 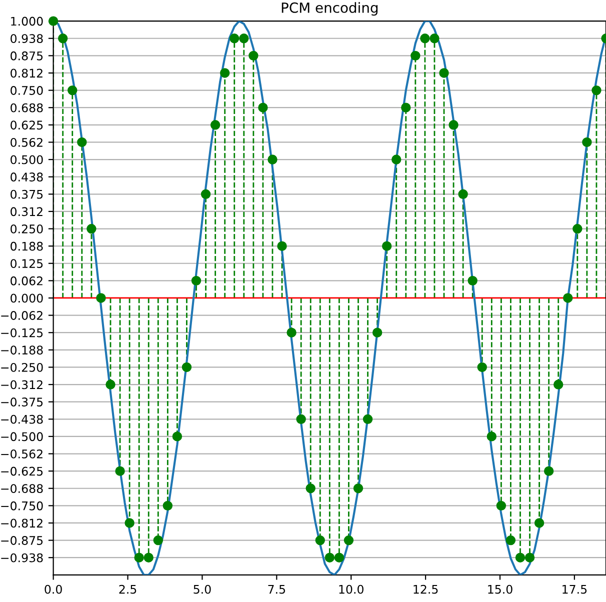 I want to click on y-tick-label: −0.938, so click(x=22, y=557).